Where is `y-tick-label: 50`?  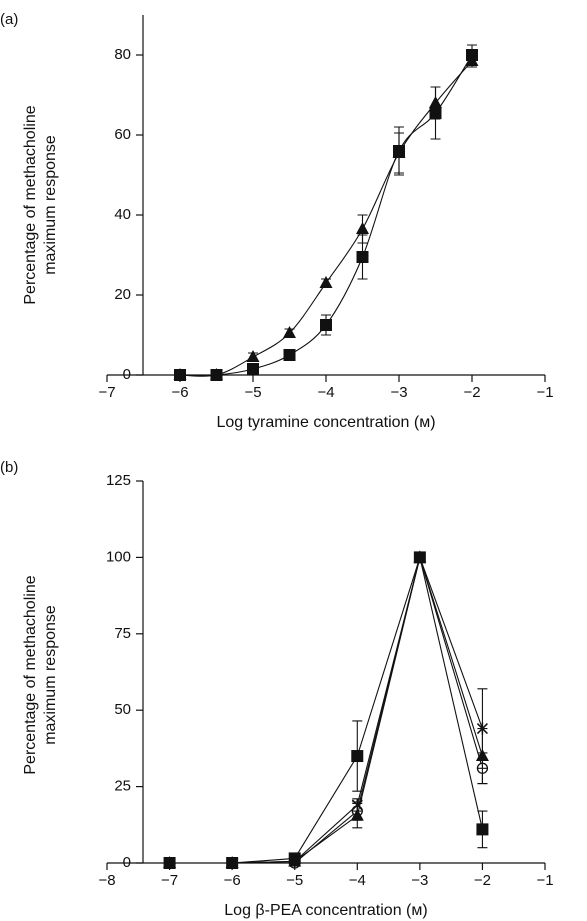
y-tick-label: 50 is located at coordinates (122, 709).